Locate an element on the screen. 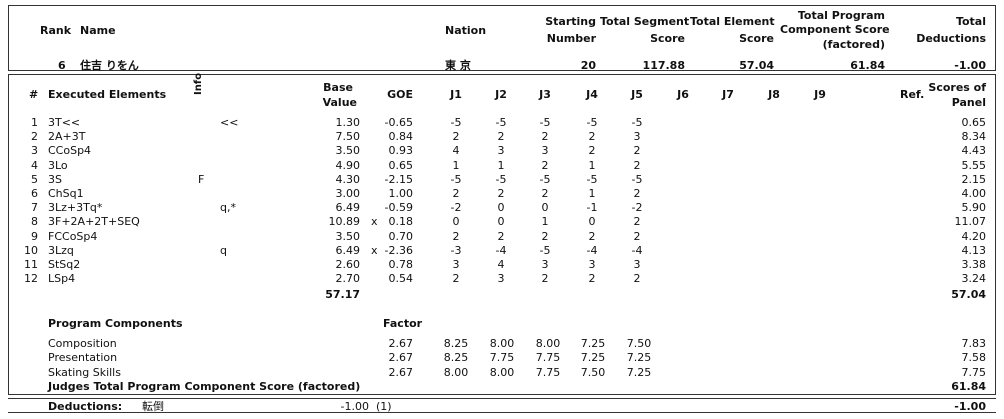  element-j5: 2 is located at coordinates (637, 279).